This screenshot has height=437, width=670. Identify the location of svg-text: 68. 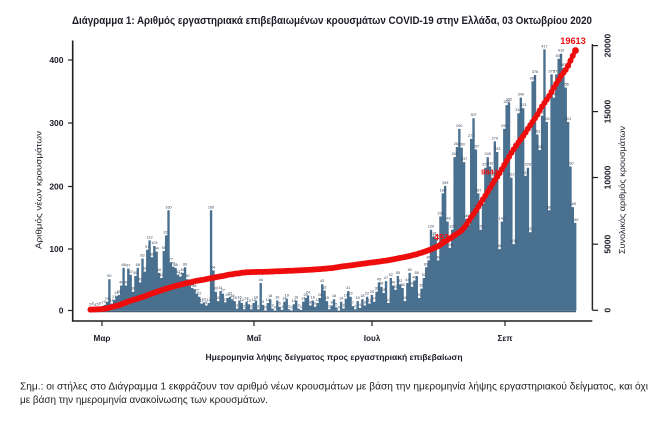
(123, 265).